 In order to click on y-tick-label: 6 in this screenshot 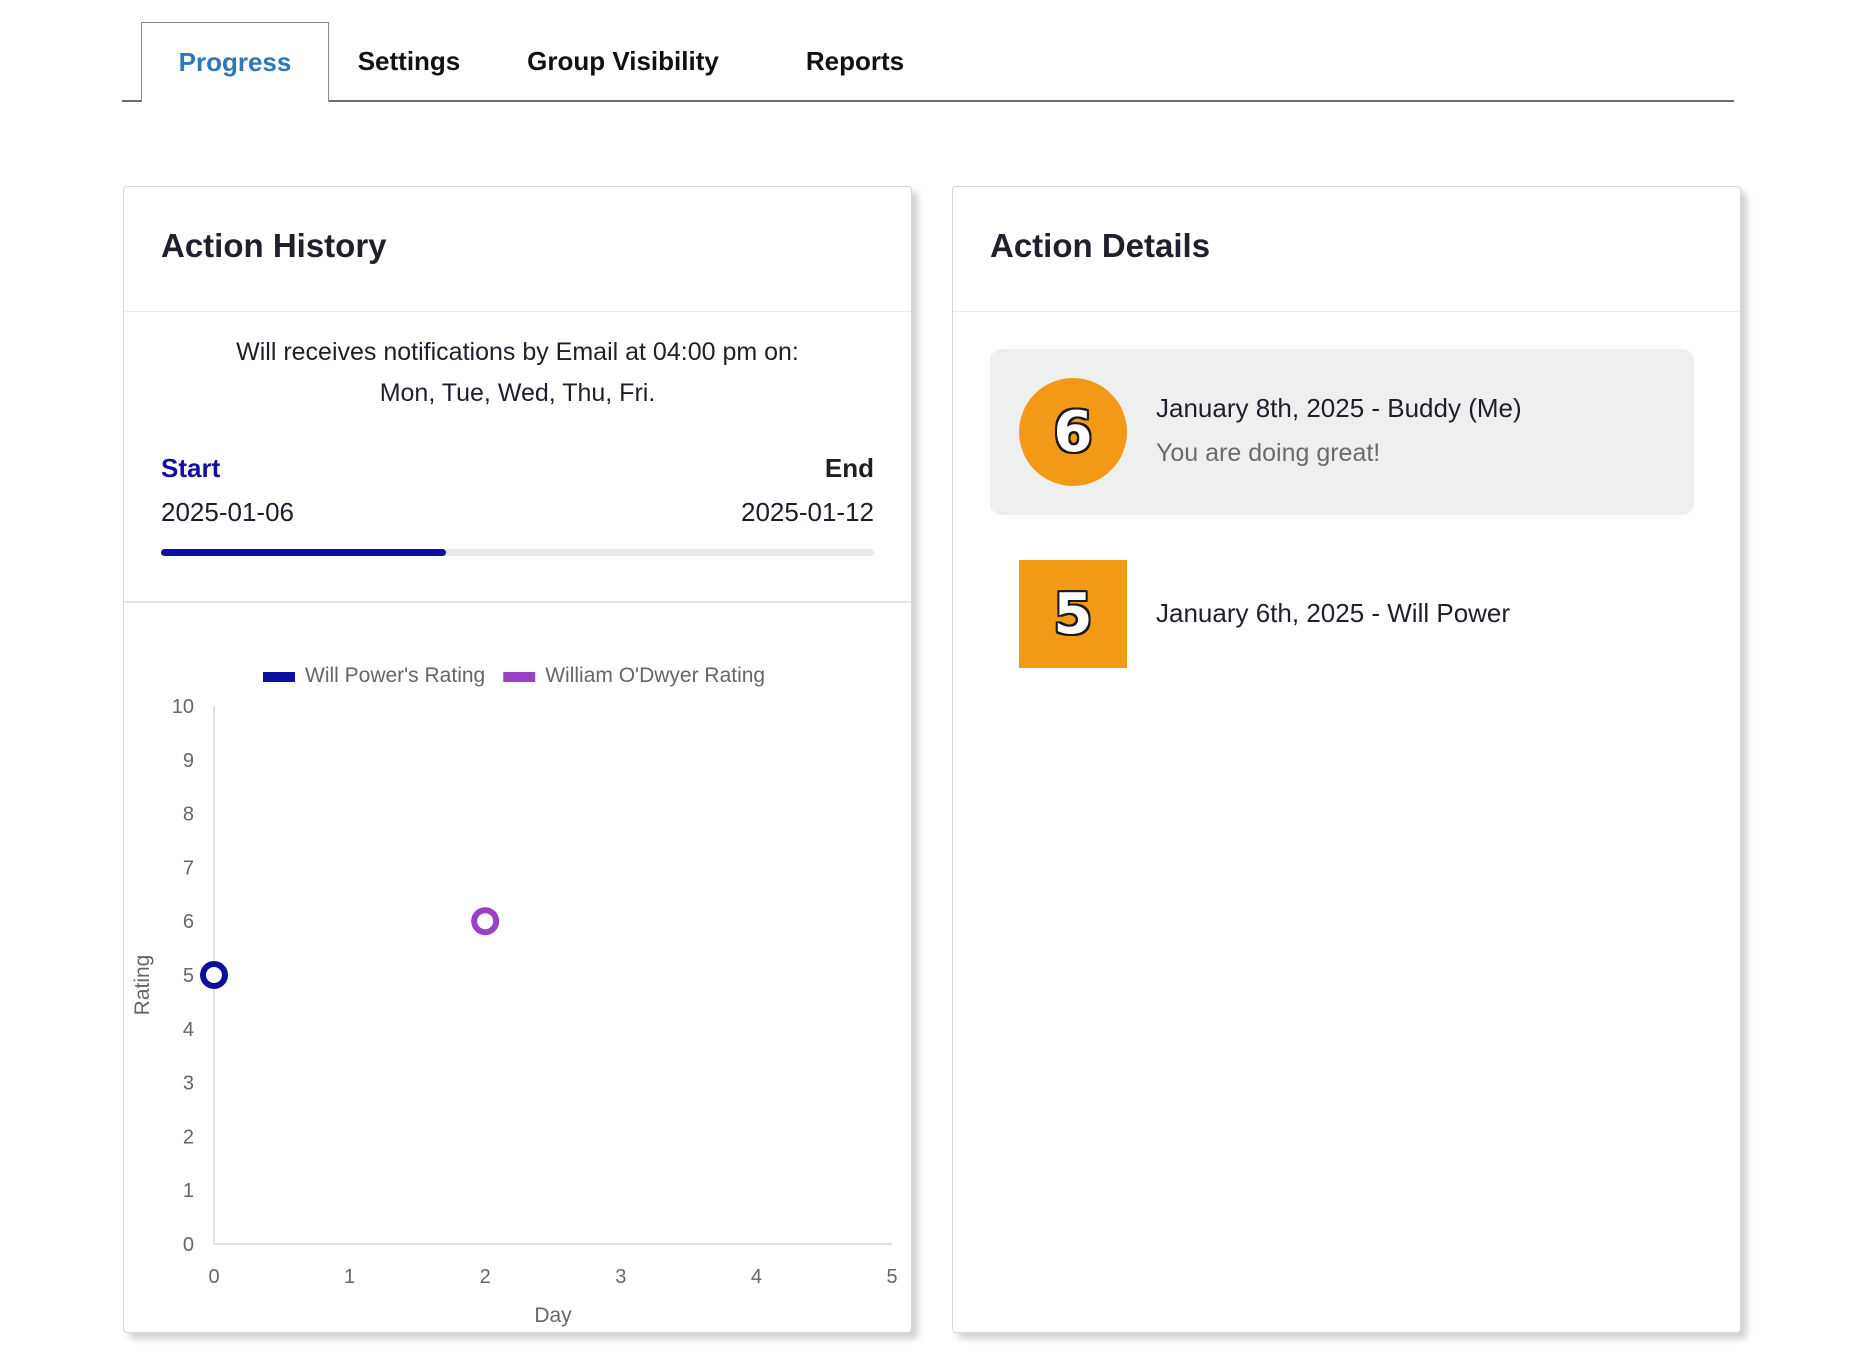, I will do `click(188, 922)`.